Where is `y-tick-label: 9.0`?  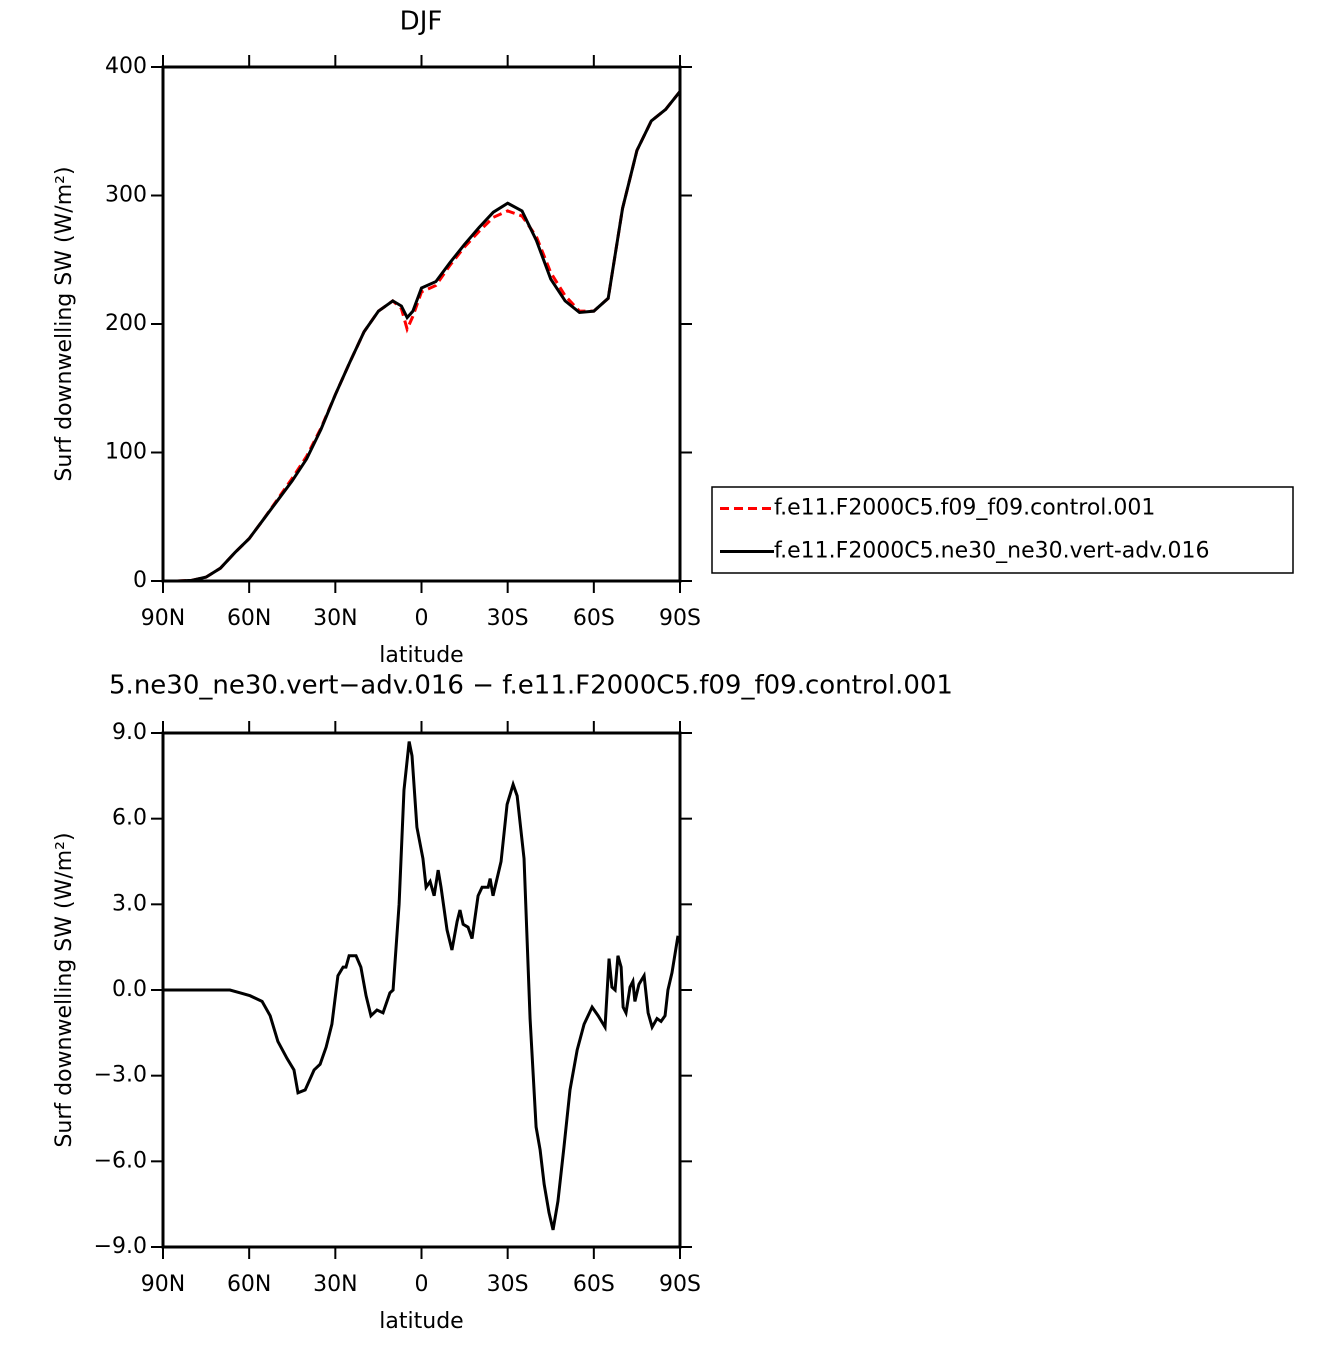
y-tick-label: 9.0 is located at coordinates (129, 732).